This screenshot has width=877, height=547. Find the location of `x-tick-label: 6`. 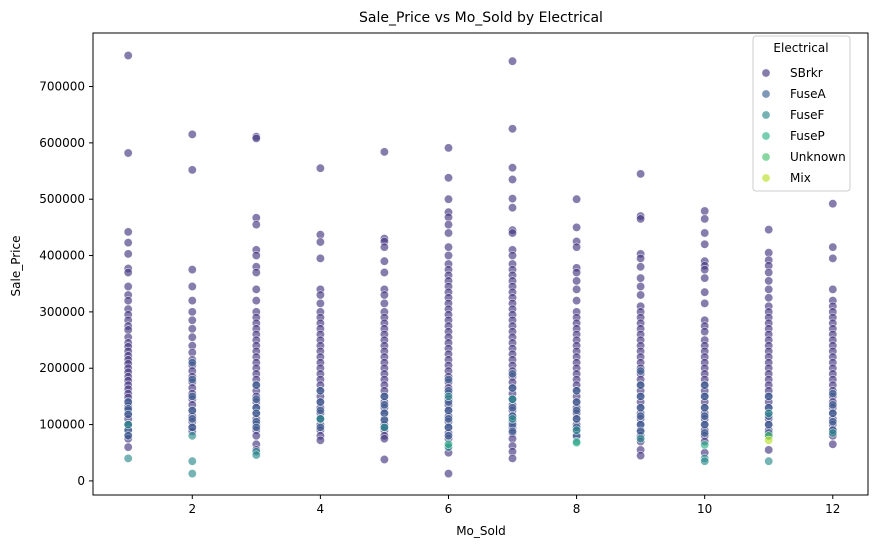

x-tick-label: 6 is located at coordinates (449, 509).